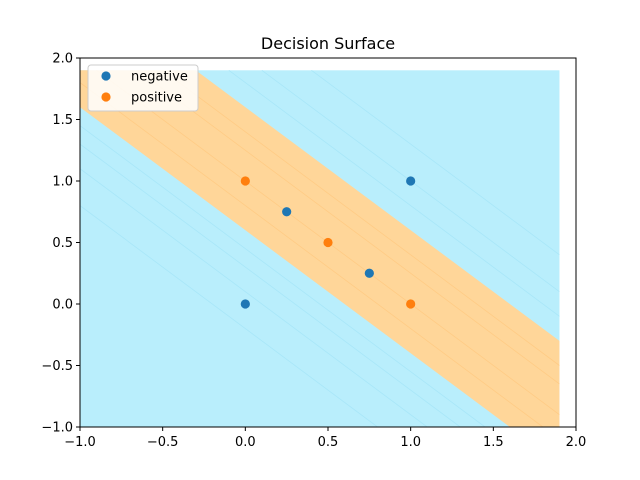 This screenshot has width=640, height=480. I want to click on y-tick-label: −1.0, so click(57, 428).